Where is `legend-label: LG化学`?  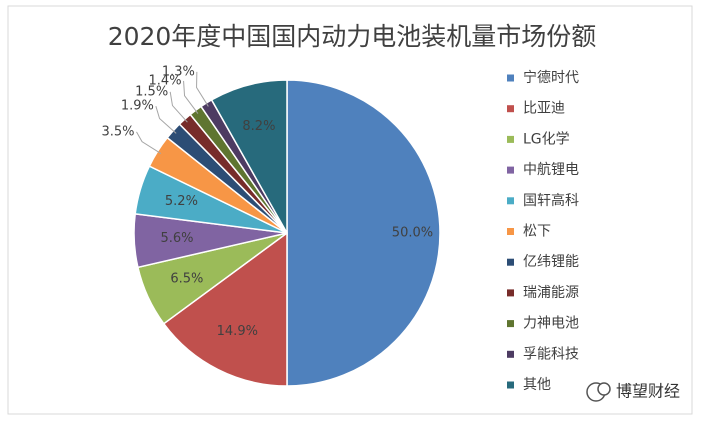
legend-label: LG化学 is located at coordinates (546, 139).